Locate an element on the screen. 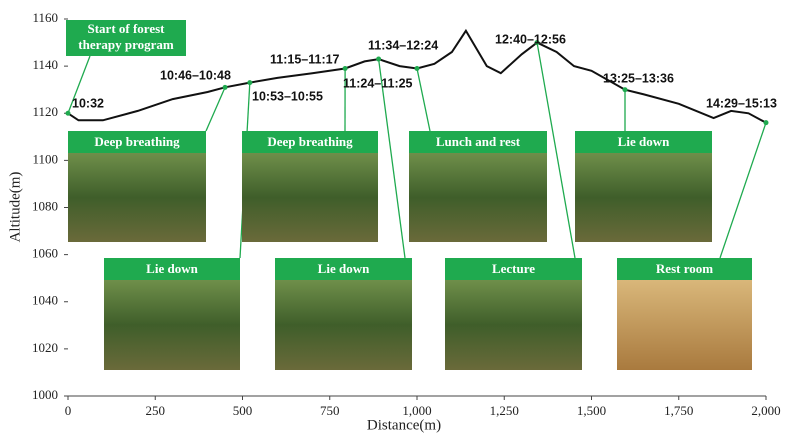  start-label-box is located at coordinates (126, 38).